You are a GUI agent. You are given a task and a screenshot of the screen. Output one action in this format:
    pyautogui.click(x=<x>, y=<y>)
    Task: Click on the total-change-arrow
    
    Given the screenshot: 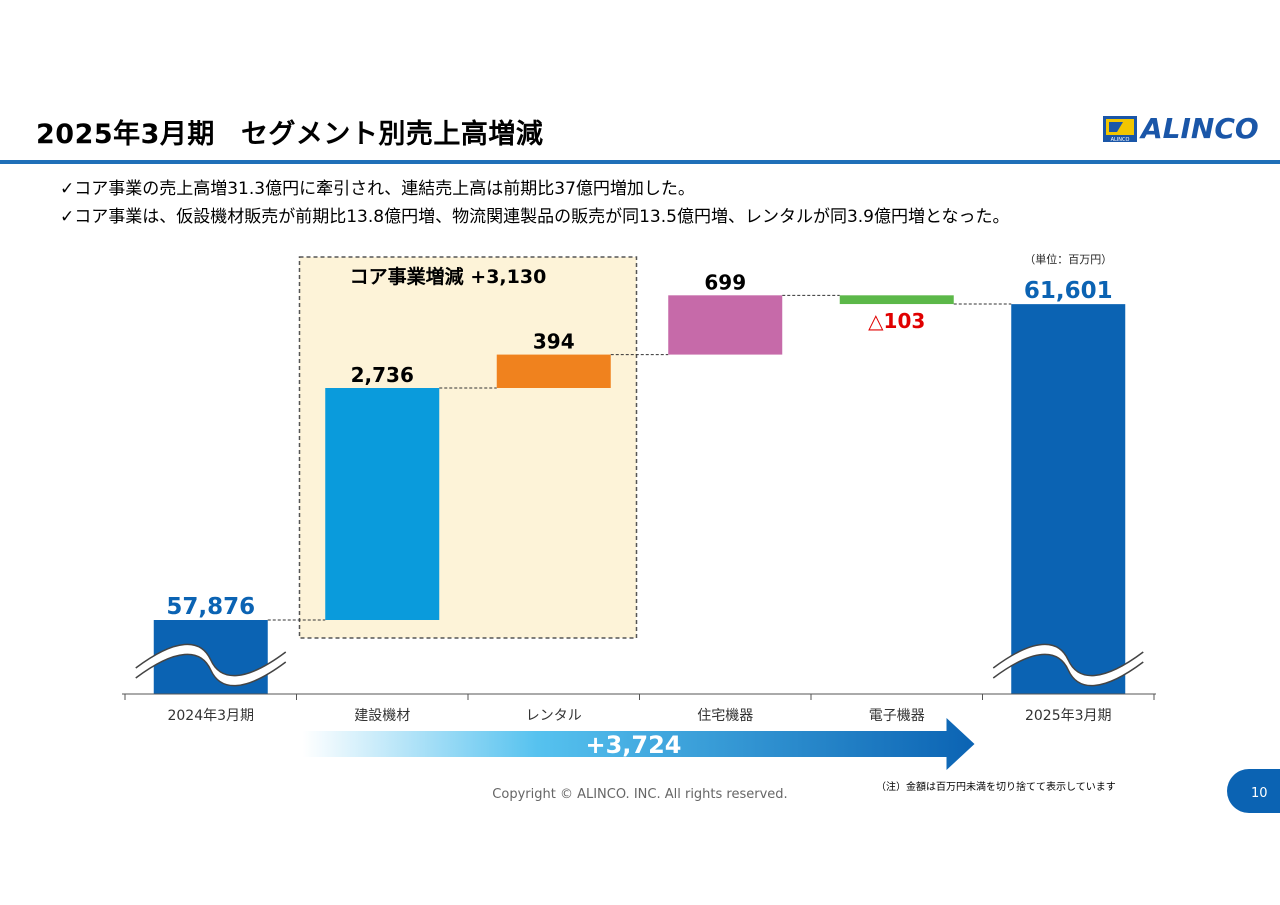 What is the action you would take?
    pyautogui.click(x=638, y=744)
    